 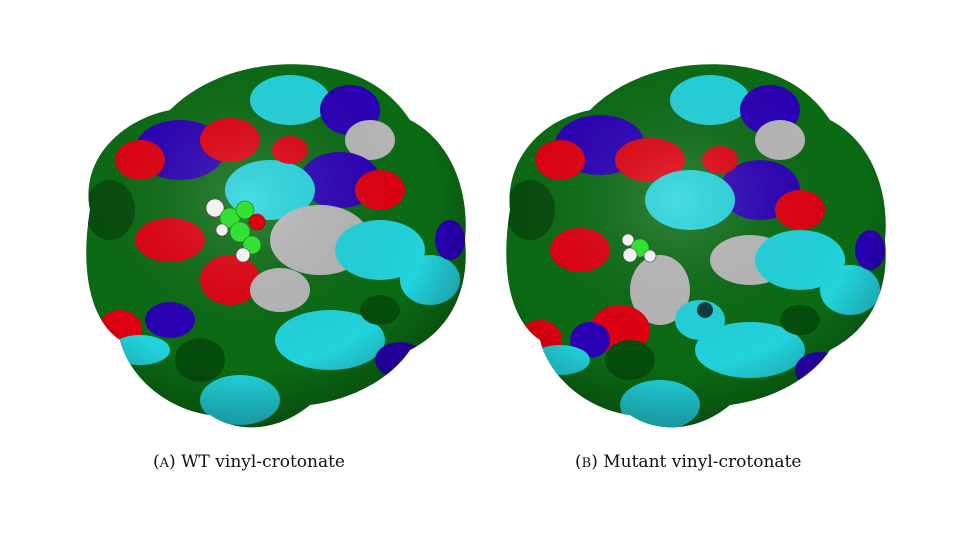 I want to click on caption-a-label: (A), so click(x=164, y=462).